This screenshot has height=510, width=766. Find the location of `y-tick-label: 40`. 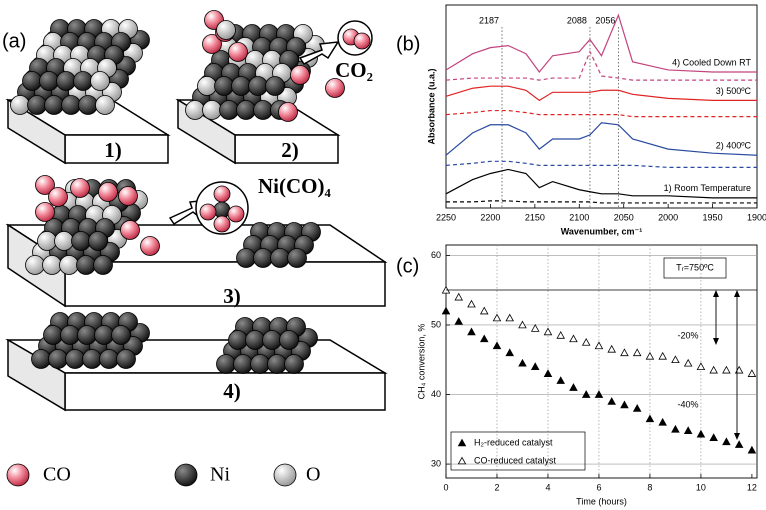

y-tick-label: 40 is located at coordinates (436, 394).